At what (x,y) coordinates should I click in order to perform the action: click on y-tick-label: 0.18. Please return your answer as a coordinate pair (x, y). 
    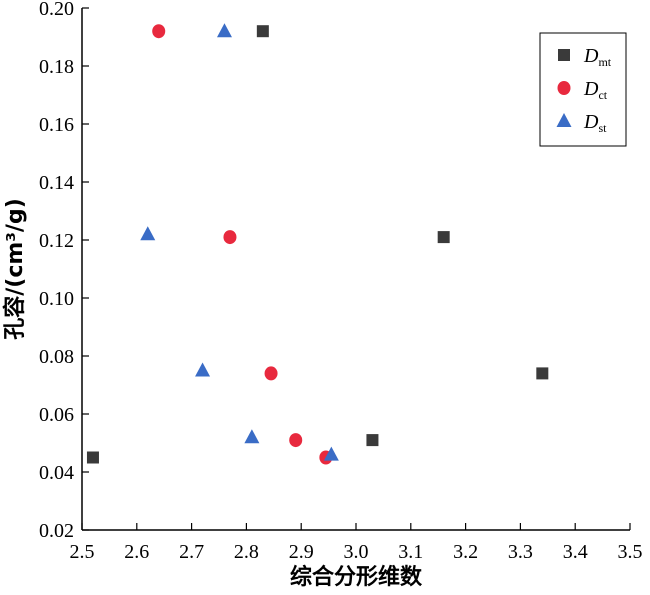
    Looking at the image, I should click on (56, 67).